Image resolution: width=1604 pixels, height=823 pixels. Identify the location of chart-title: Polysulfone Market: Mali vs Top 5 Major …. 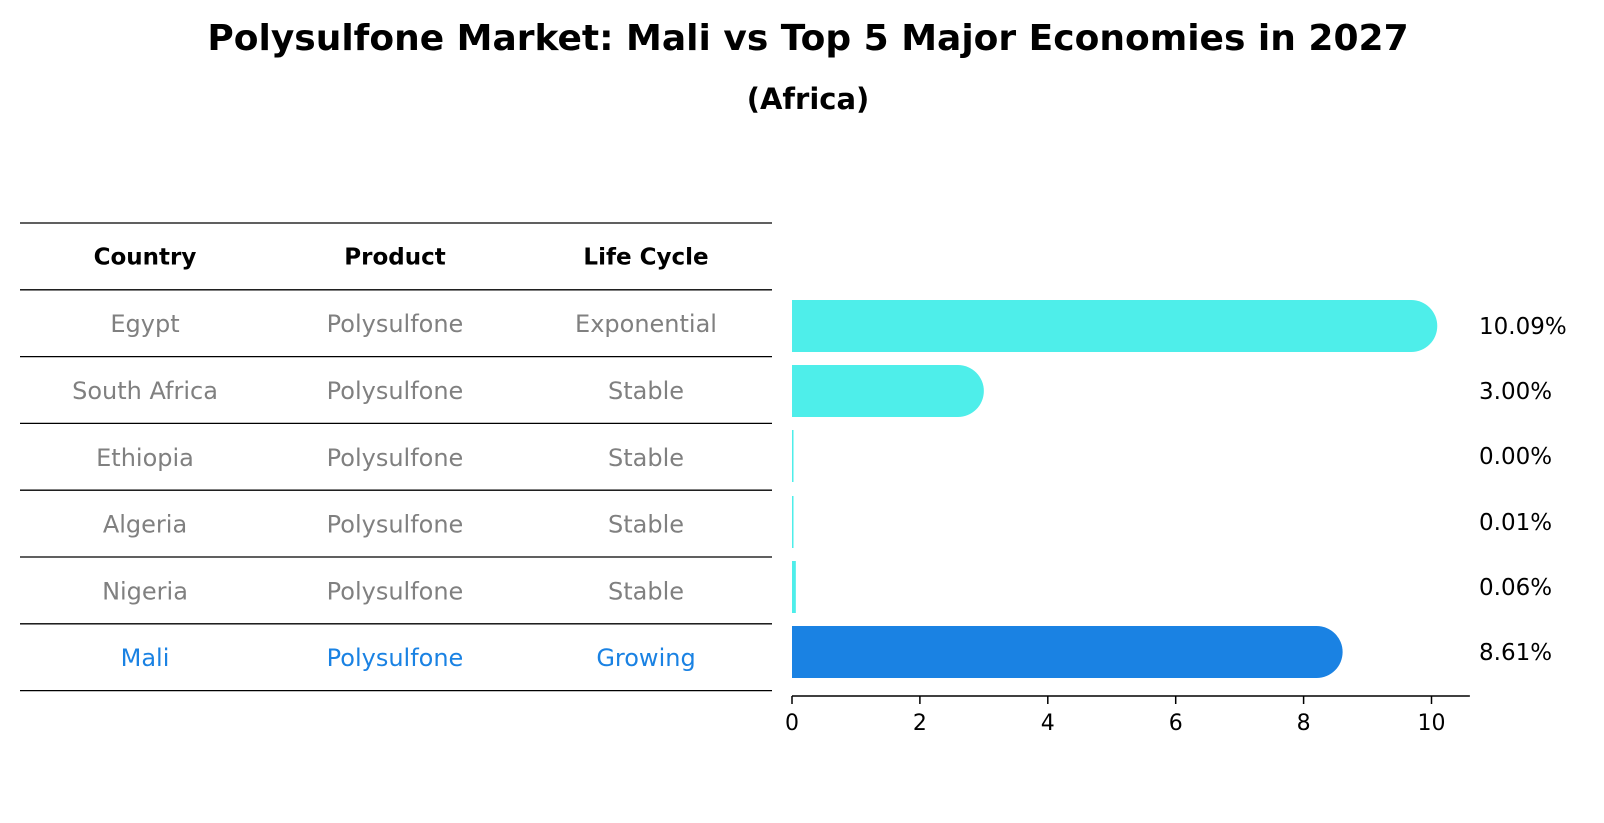
(807, 38).